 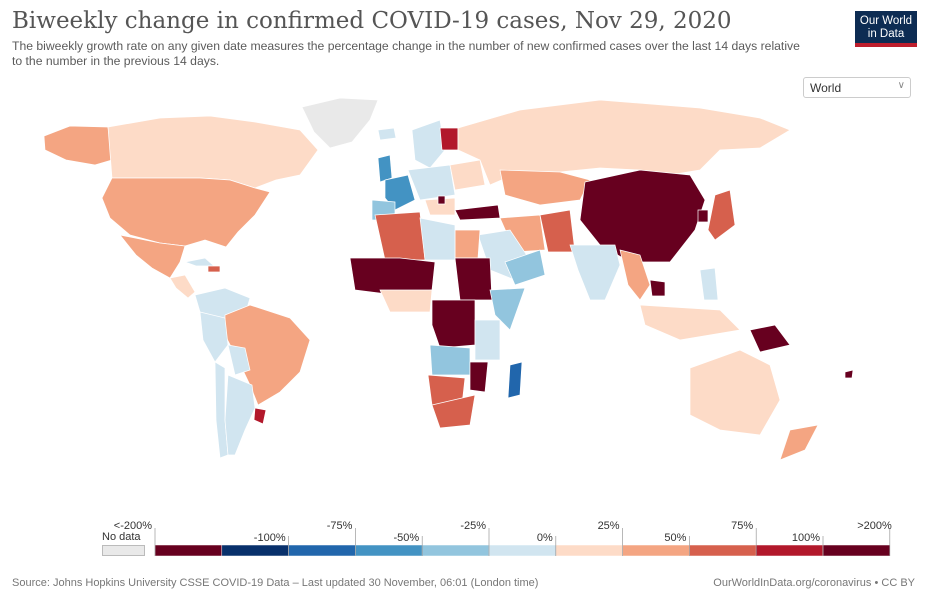 What do you see at coordinates (703, 216) in the screenshot?
I see `country-south-korea` at bounding box center [703, 216].